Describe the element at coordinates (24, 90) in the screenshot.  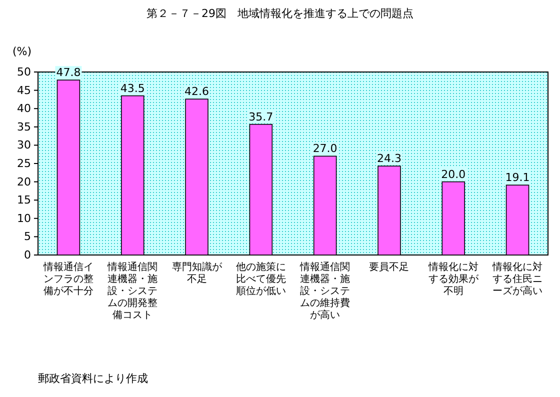
I see `y-tick-label: 45` at that location.